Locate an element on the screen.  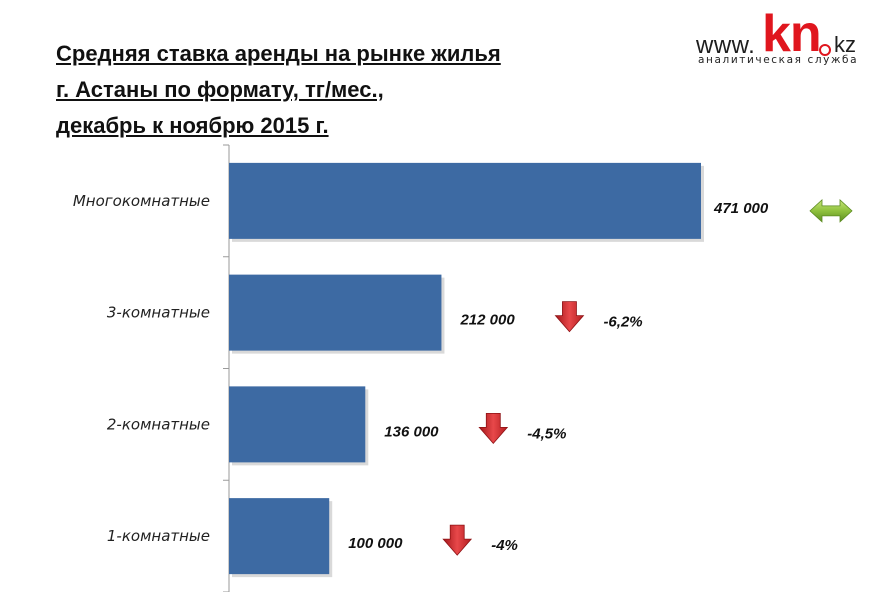
value-label: 136 000 is located at coordinates (411, 431).